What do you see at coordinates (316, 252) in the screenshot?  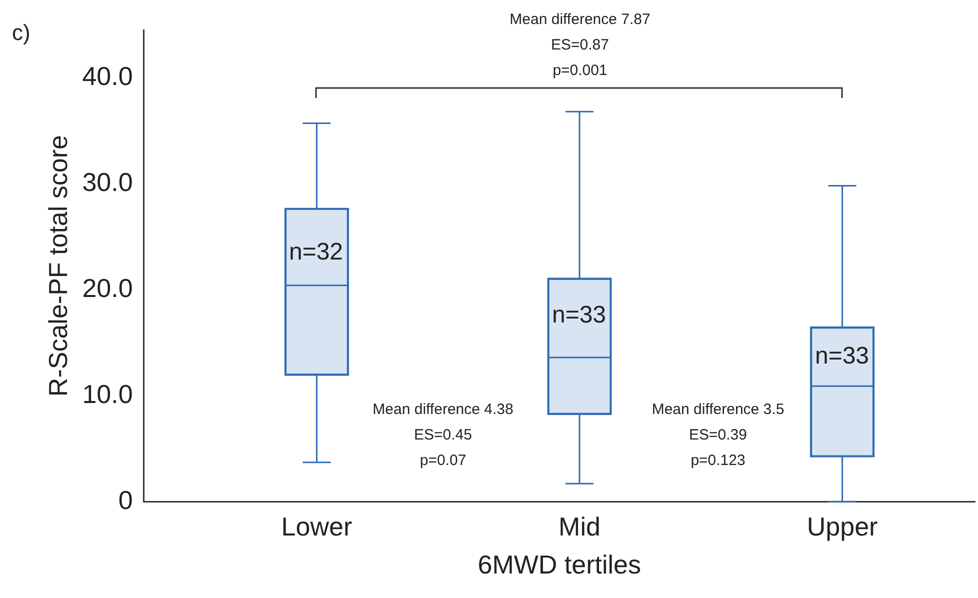 I see `annotation: n=32` at bounding box center [316, 252].